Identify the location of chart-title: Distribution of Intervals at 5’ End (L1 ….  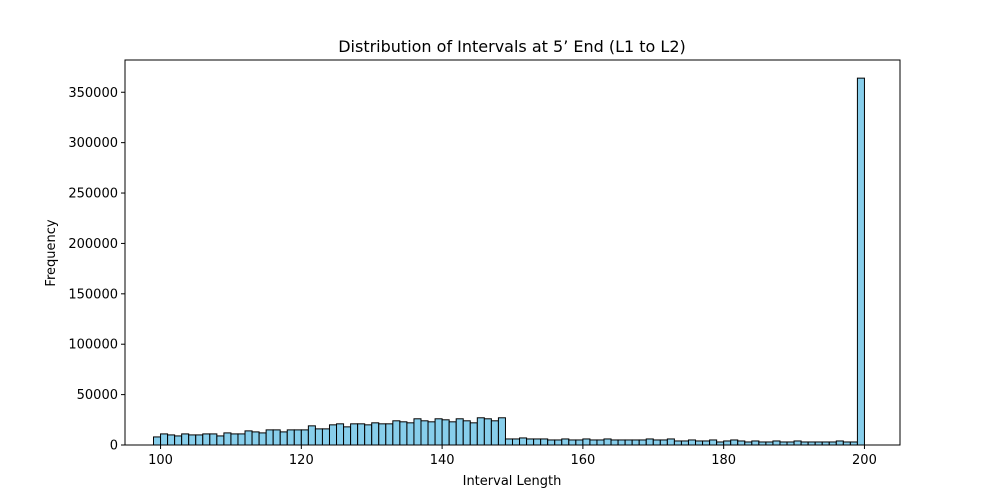
(512, 46).